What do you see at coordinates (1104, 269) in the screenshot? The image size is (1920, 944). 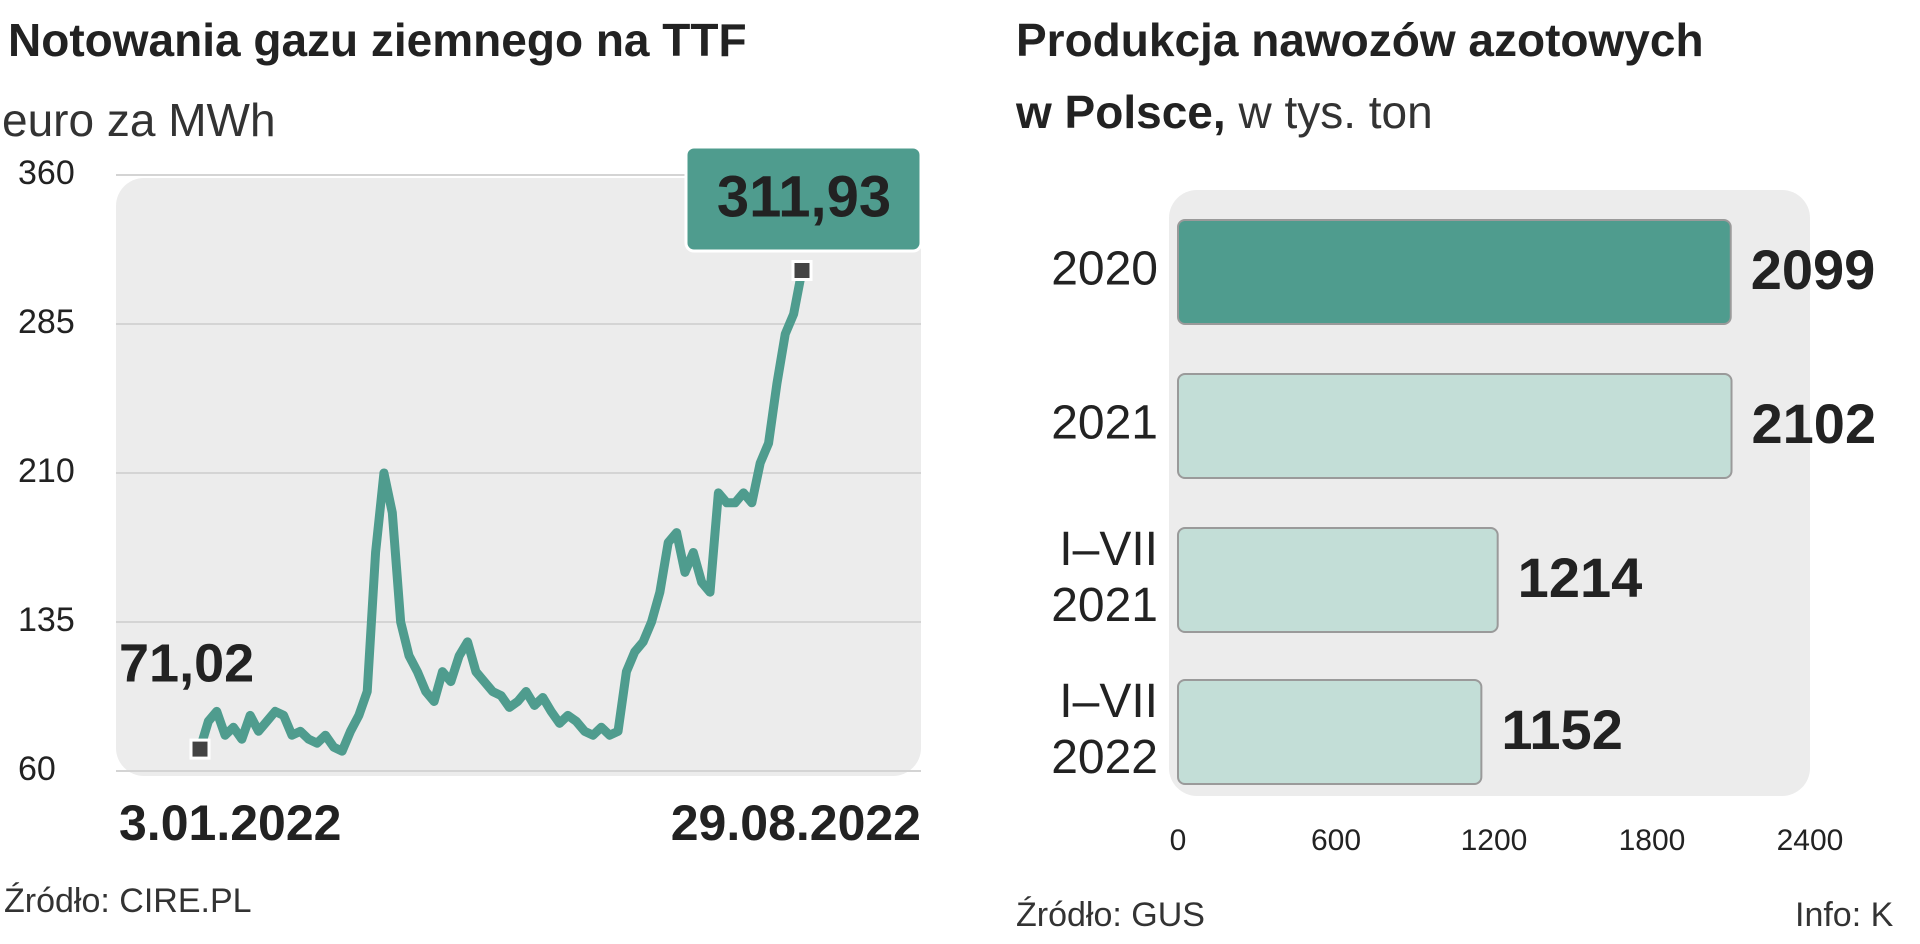 I see `category-label: 2020` at bounding box center [1104, 269].